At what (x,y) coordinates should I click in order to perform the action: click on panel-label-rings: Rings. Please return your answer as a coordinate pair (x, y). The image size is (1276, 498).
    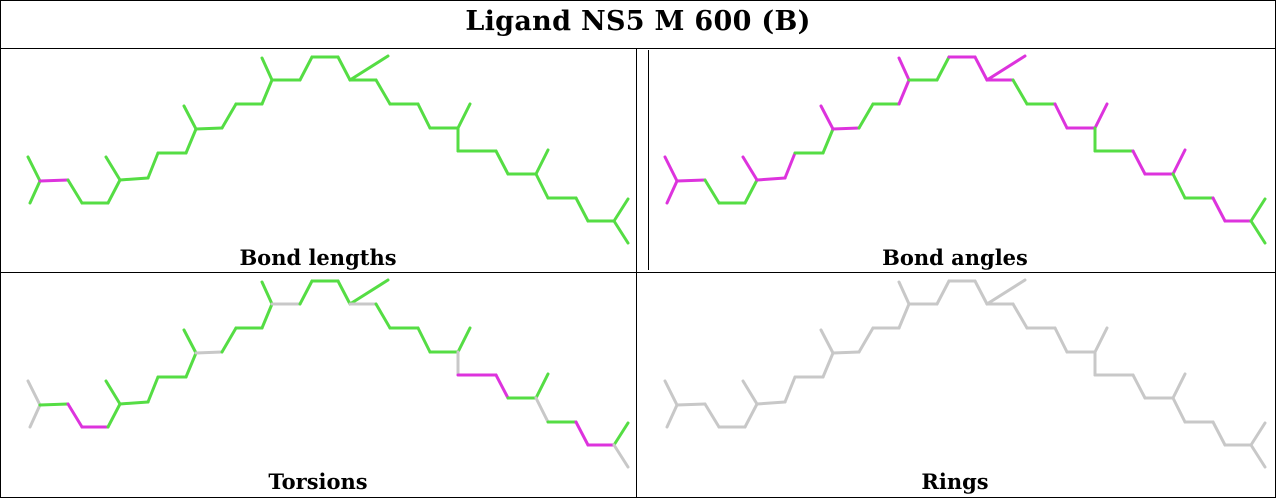
    Looking at the image, I should click on (955, 481).